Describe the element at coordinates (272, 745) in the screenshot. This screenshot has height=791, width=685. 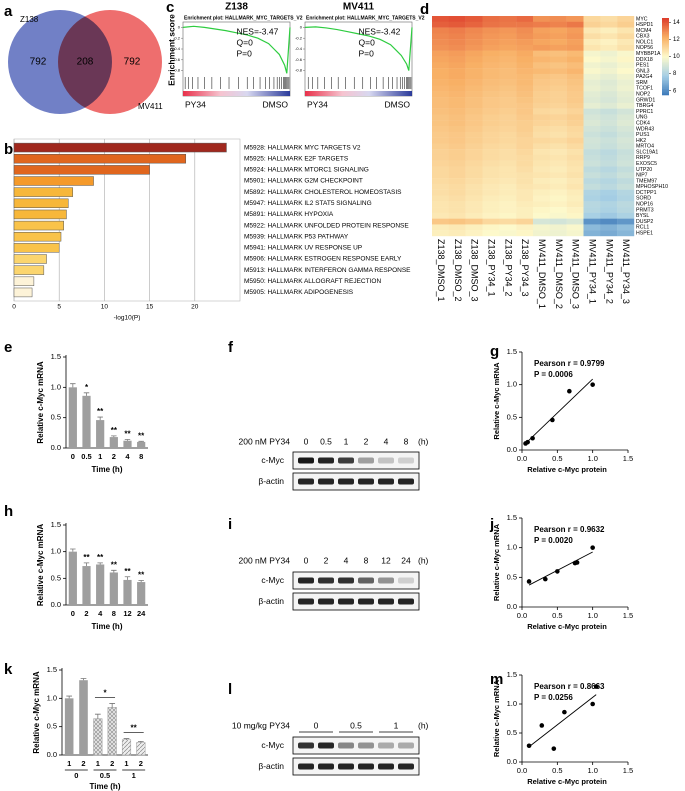
I see `blot-row-label: c-Myc` at that location.